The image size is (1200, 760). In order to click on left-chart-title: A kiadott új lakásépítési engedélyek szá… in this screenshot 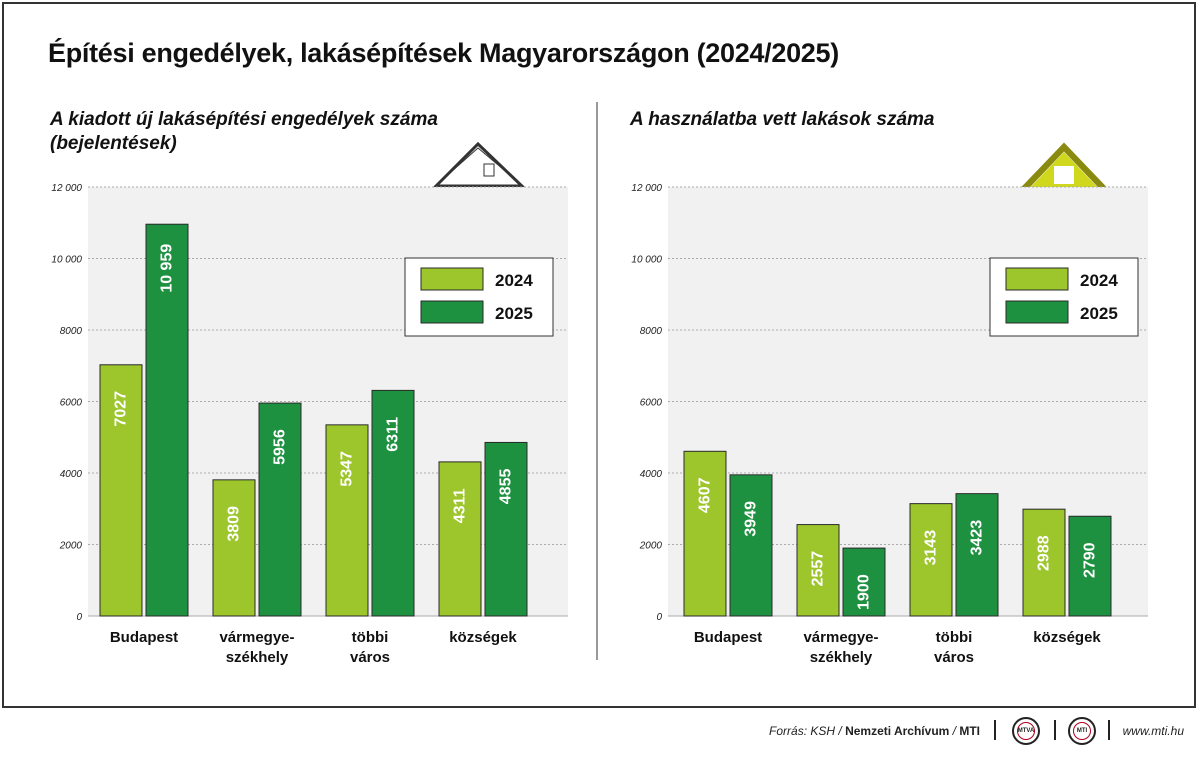, I will do `click(244, 132)`.